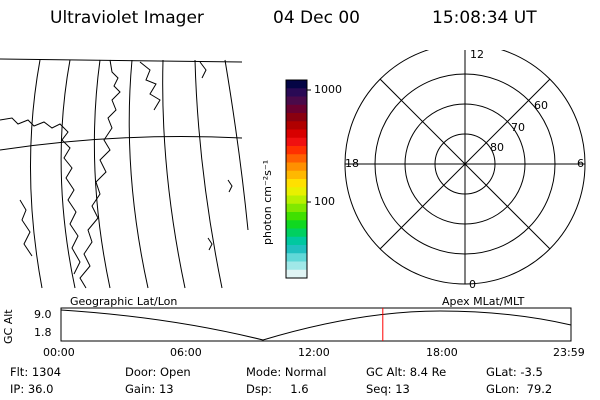  Describe the element at coordinates (406, 372) in the screenshot. I see `gc-altitude: GC Alt: 8.4 Re` at that location.